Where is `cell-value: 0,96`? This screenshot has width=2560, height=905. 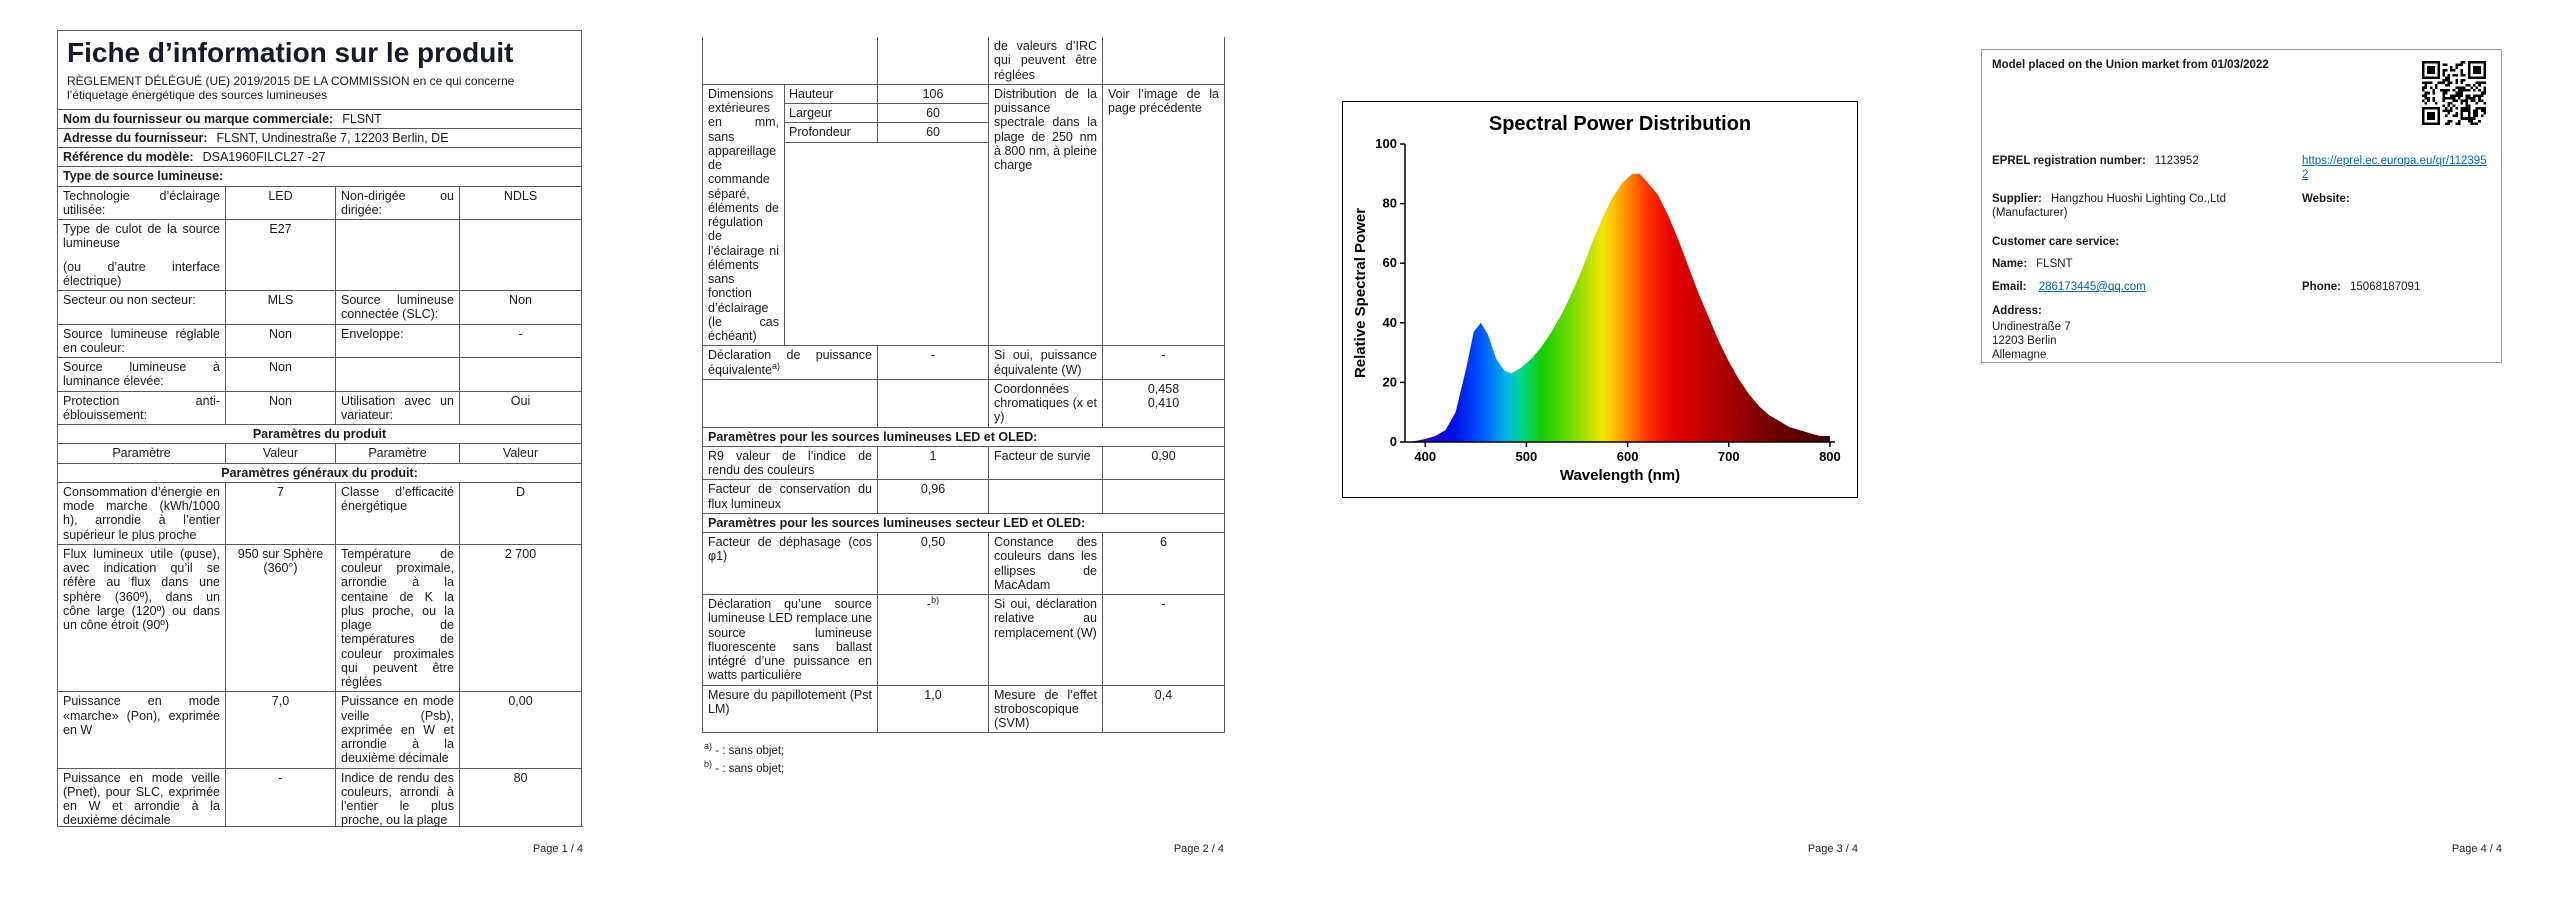 cell-value: 0,96 is located at coordinates (933, 496).